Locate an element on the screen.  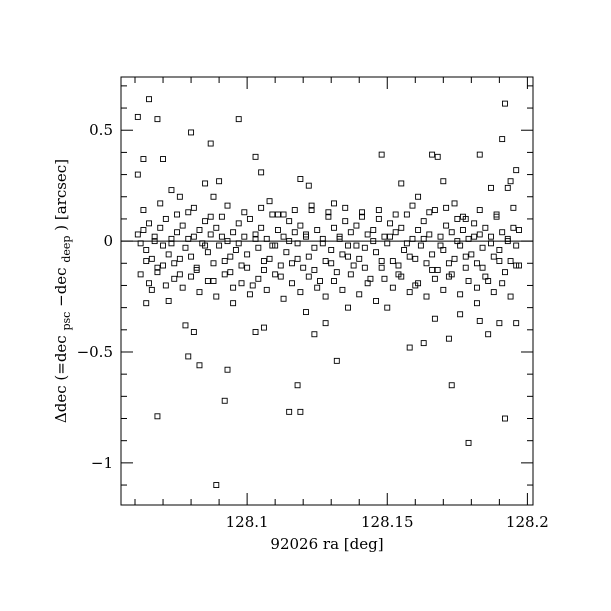
y-axis-label: Δdec (=dec psc −dec deep ) [arcsec] is located at coordinates (63, 291).